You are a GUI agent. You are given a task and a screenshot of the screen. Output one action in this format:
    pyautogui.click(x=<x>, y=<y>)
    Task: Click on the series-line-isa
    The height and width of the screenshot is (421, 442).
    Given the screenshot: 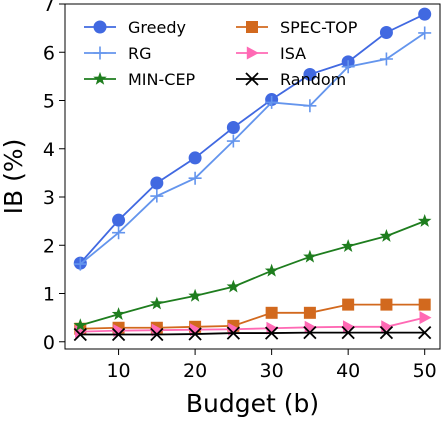 What is the action you would take?
    pyautogui.click(x=252, y=324)
    